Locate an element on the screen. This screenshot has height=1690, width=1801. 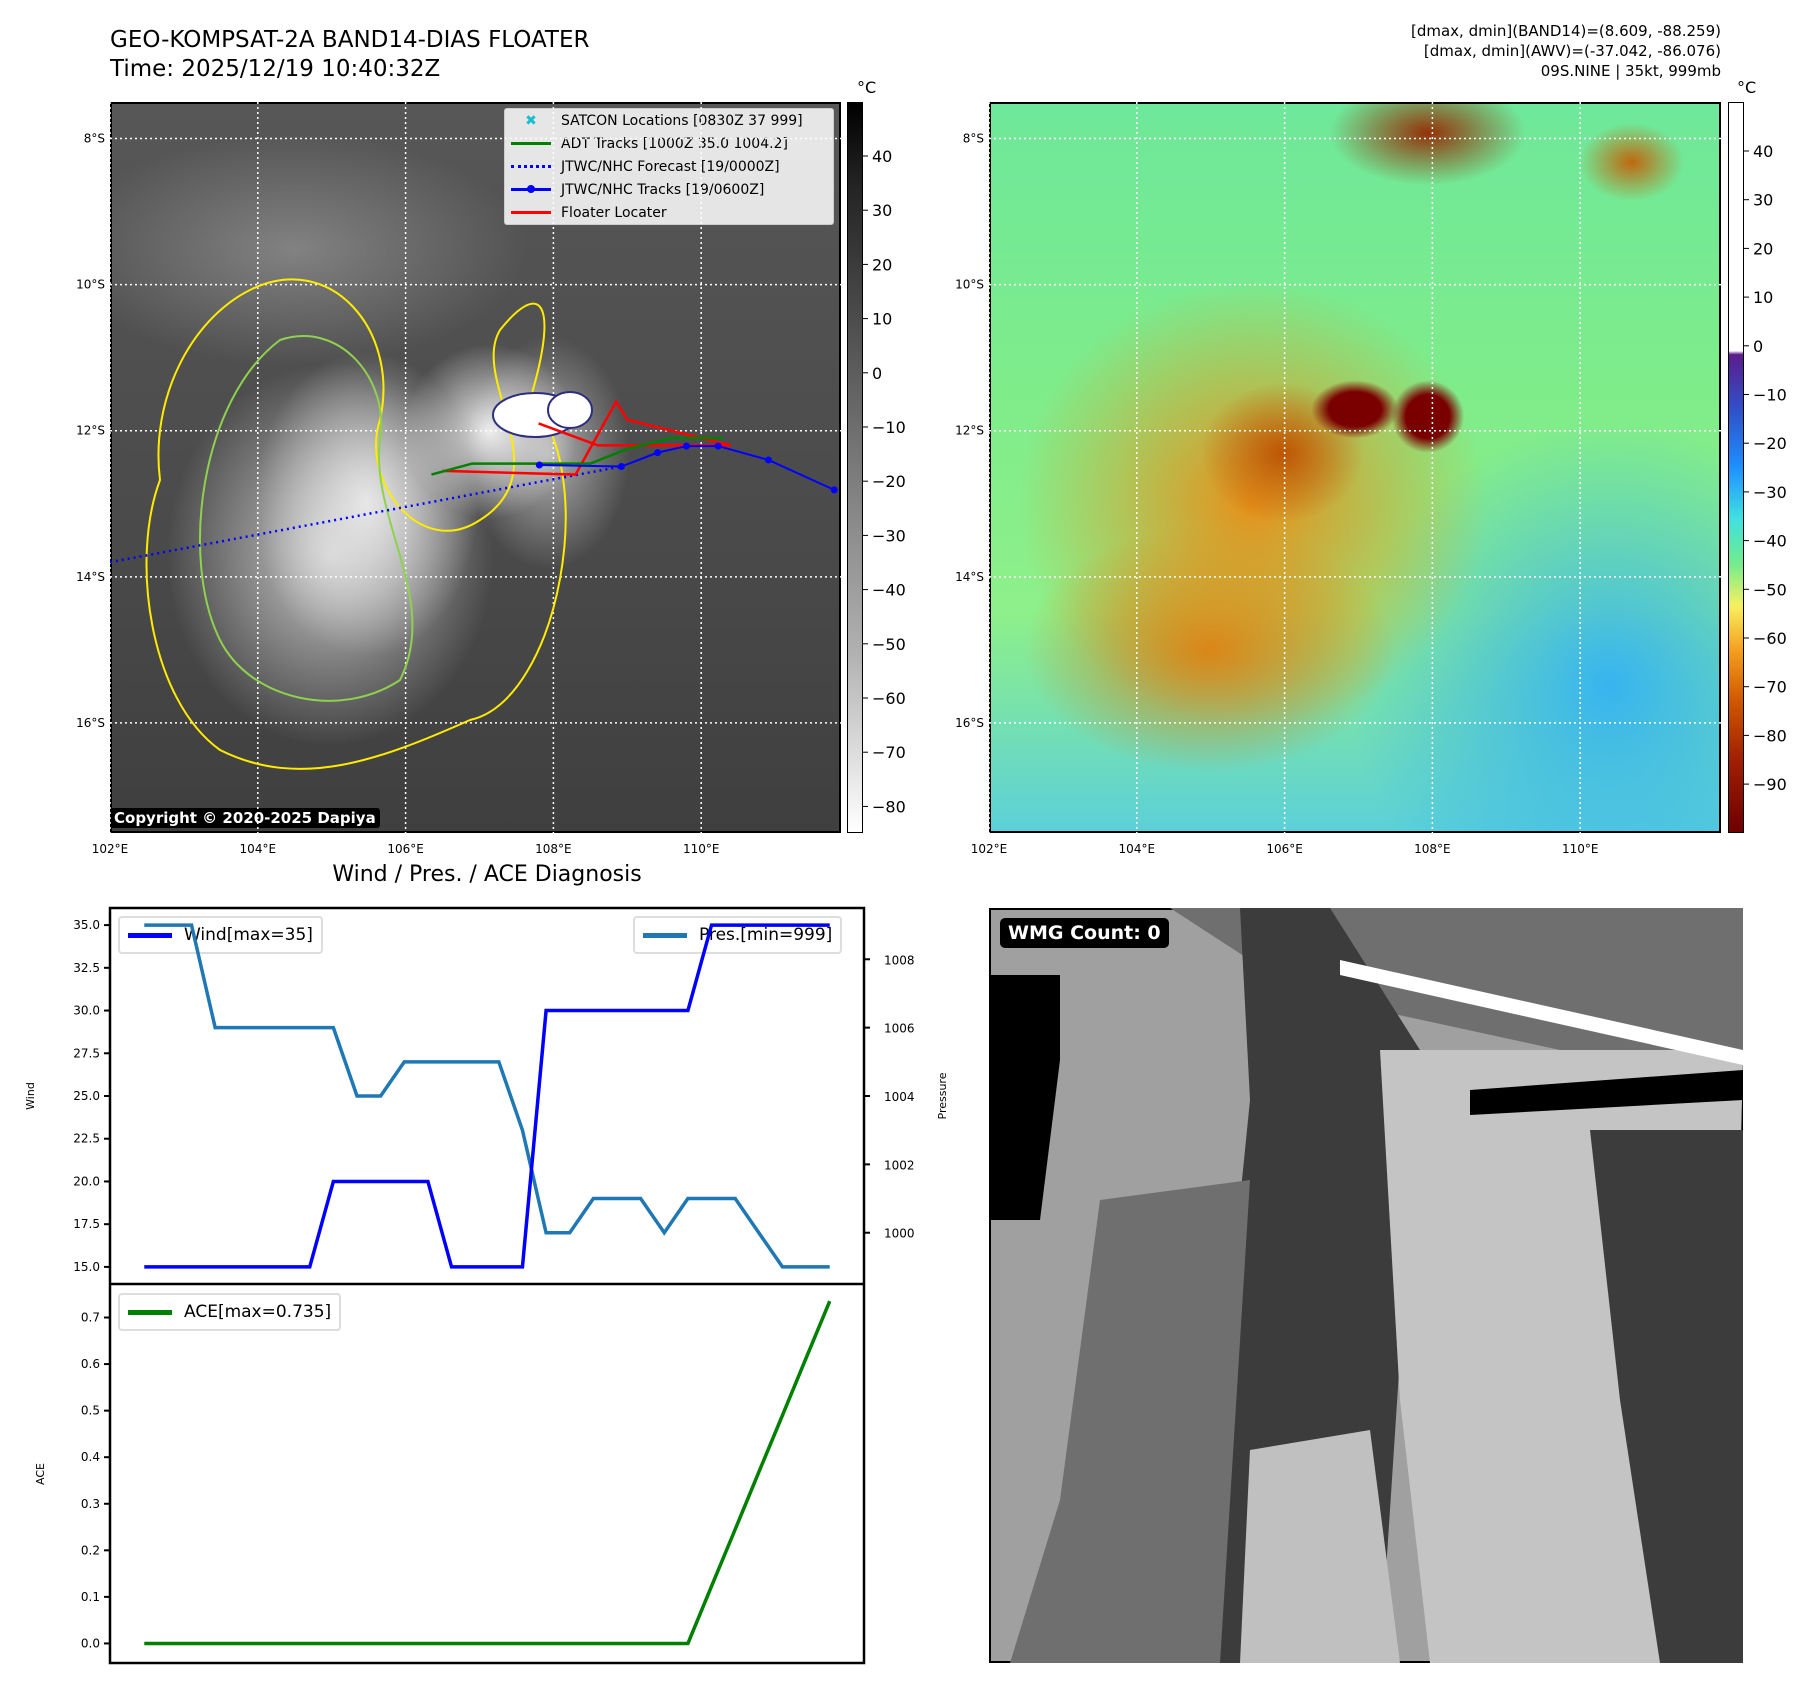
line-dot-icon is located at coordinates (531, 189).